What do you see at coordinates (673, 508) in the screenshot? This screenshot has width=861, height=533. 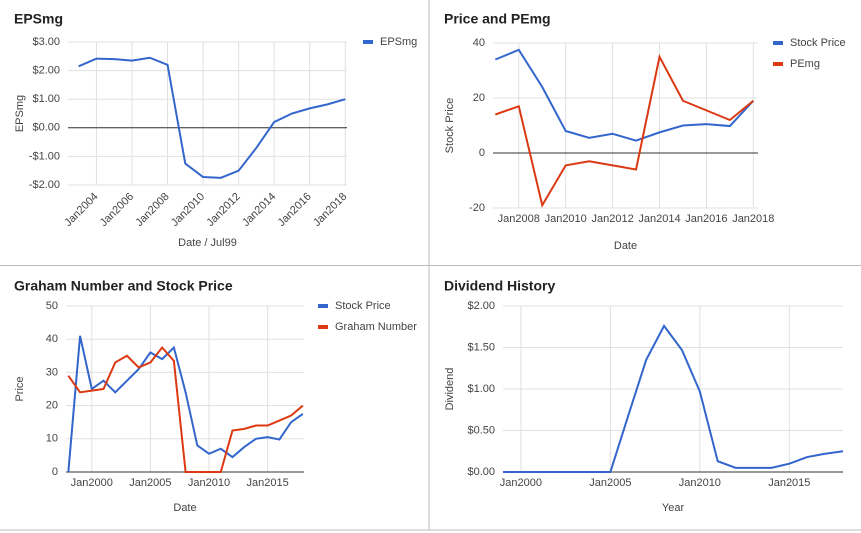 I see `x-axis-label: Year` at bounding box center [673, 508].